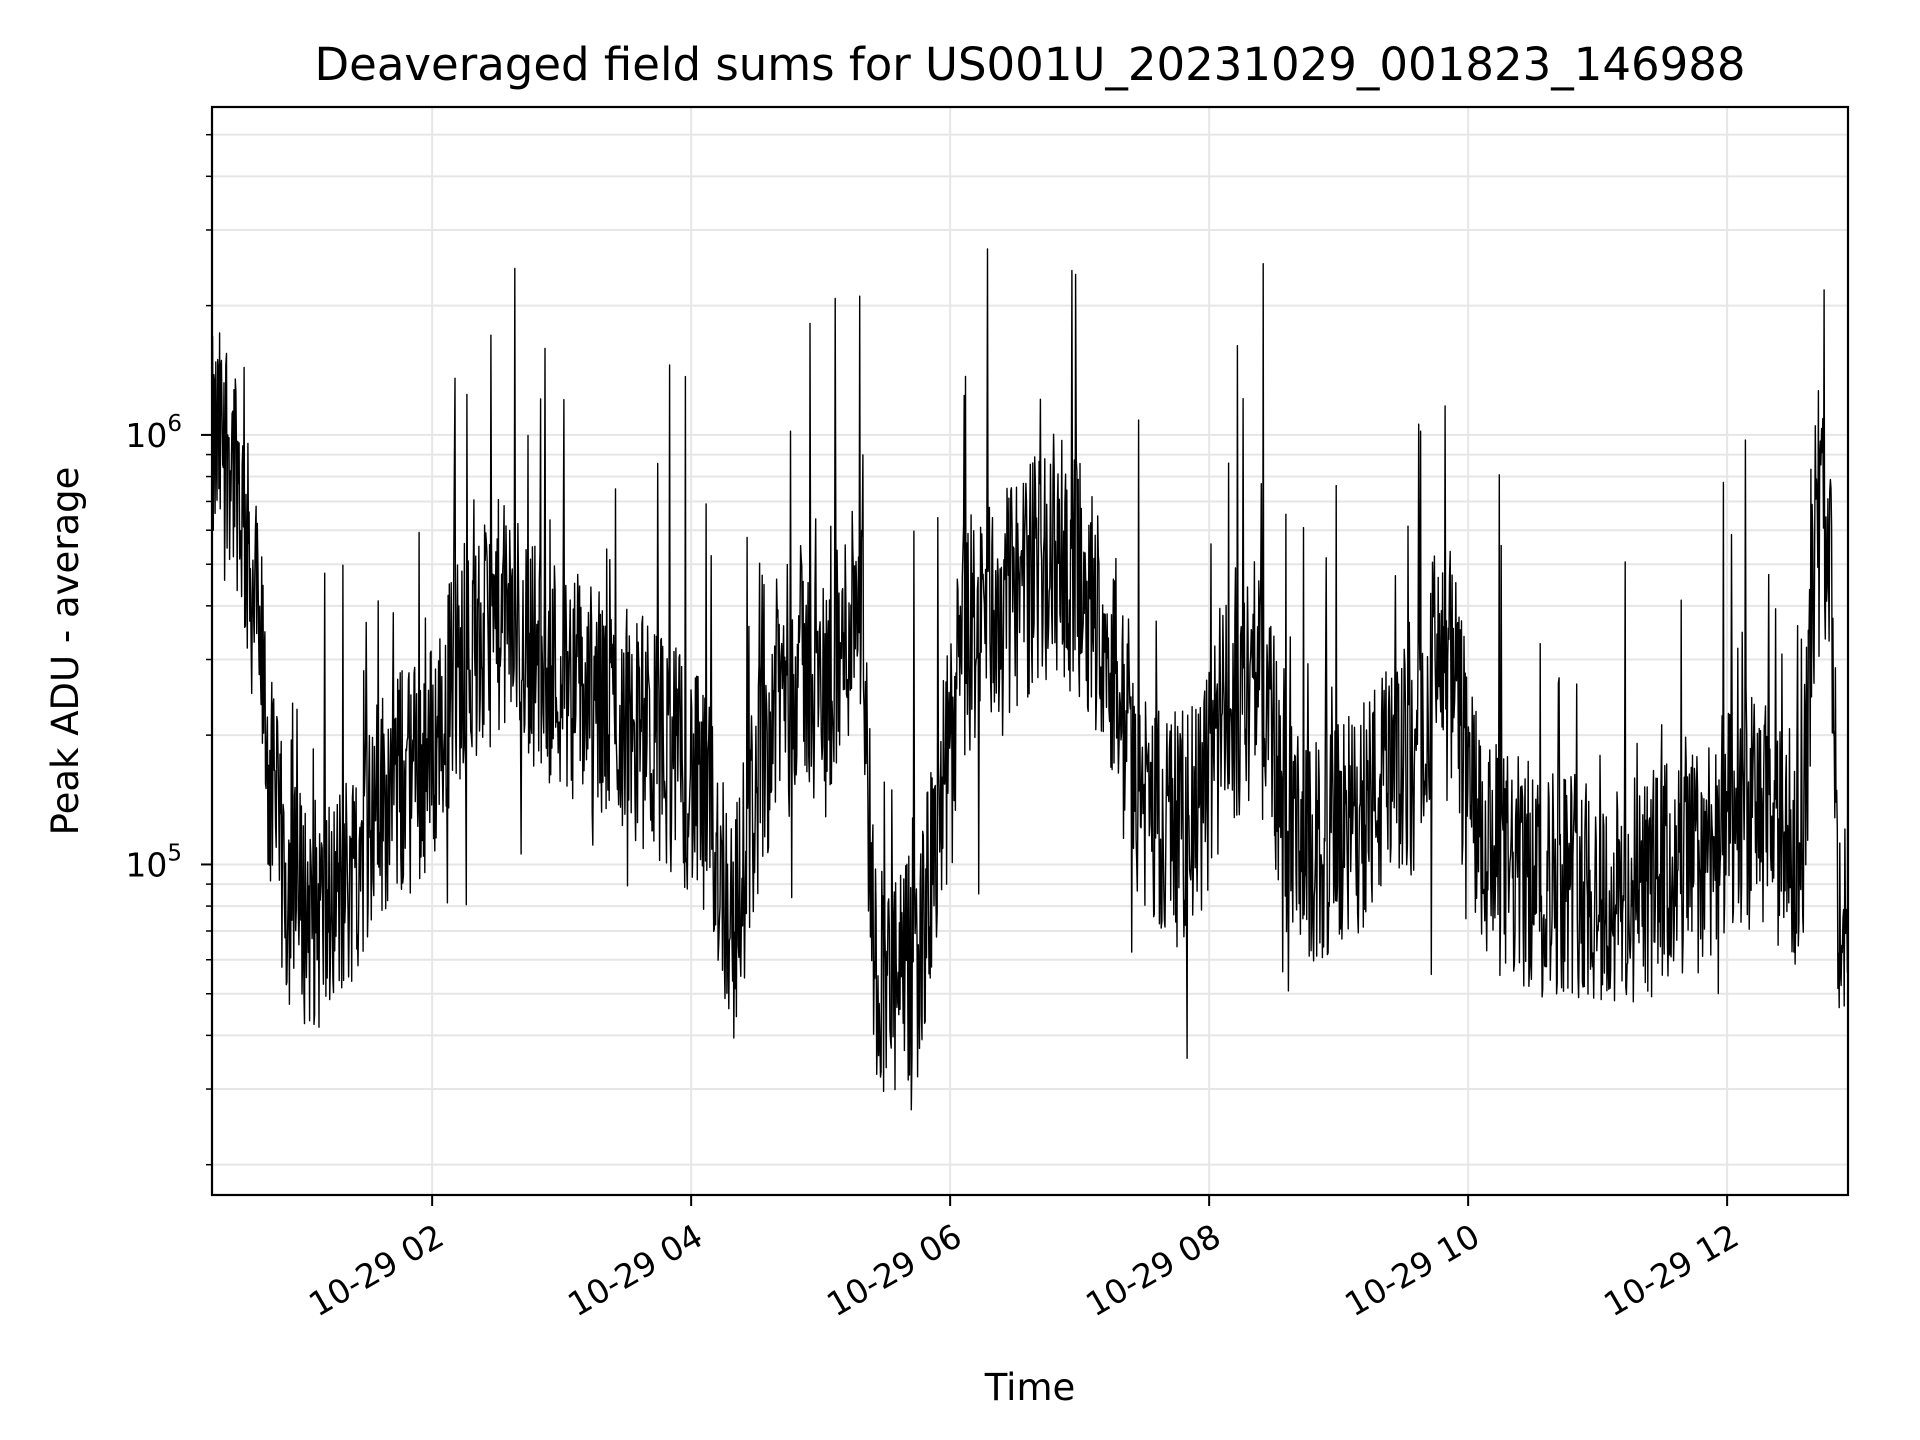  Describe the element at coordinates (153, 862) in the screenshot. I see `y-tick-label: 10⁵` at that location.